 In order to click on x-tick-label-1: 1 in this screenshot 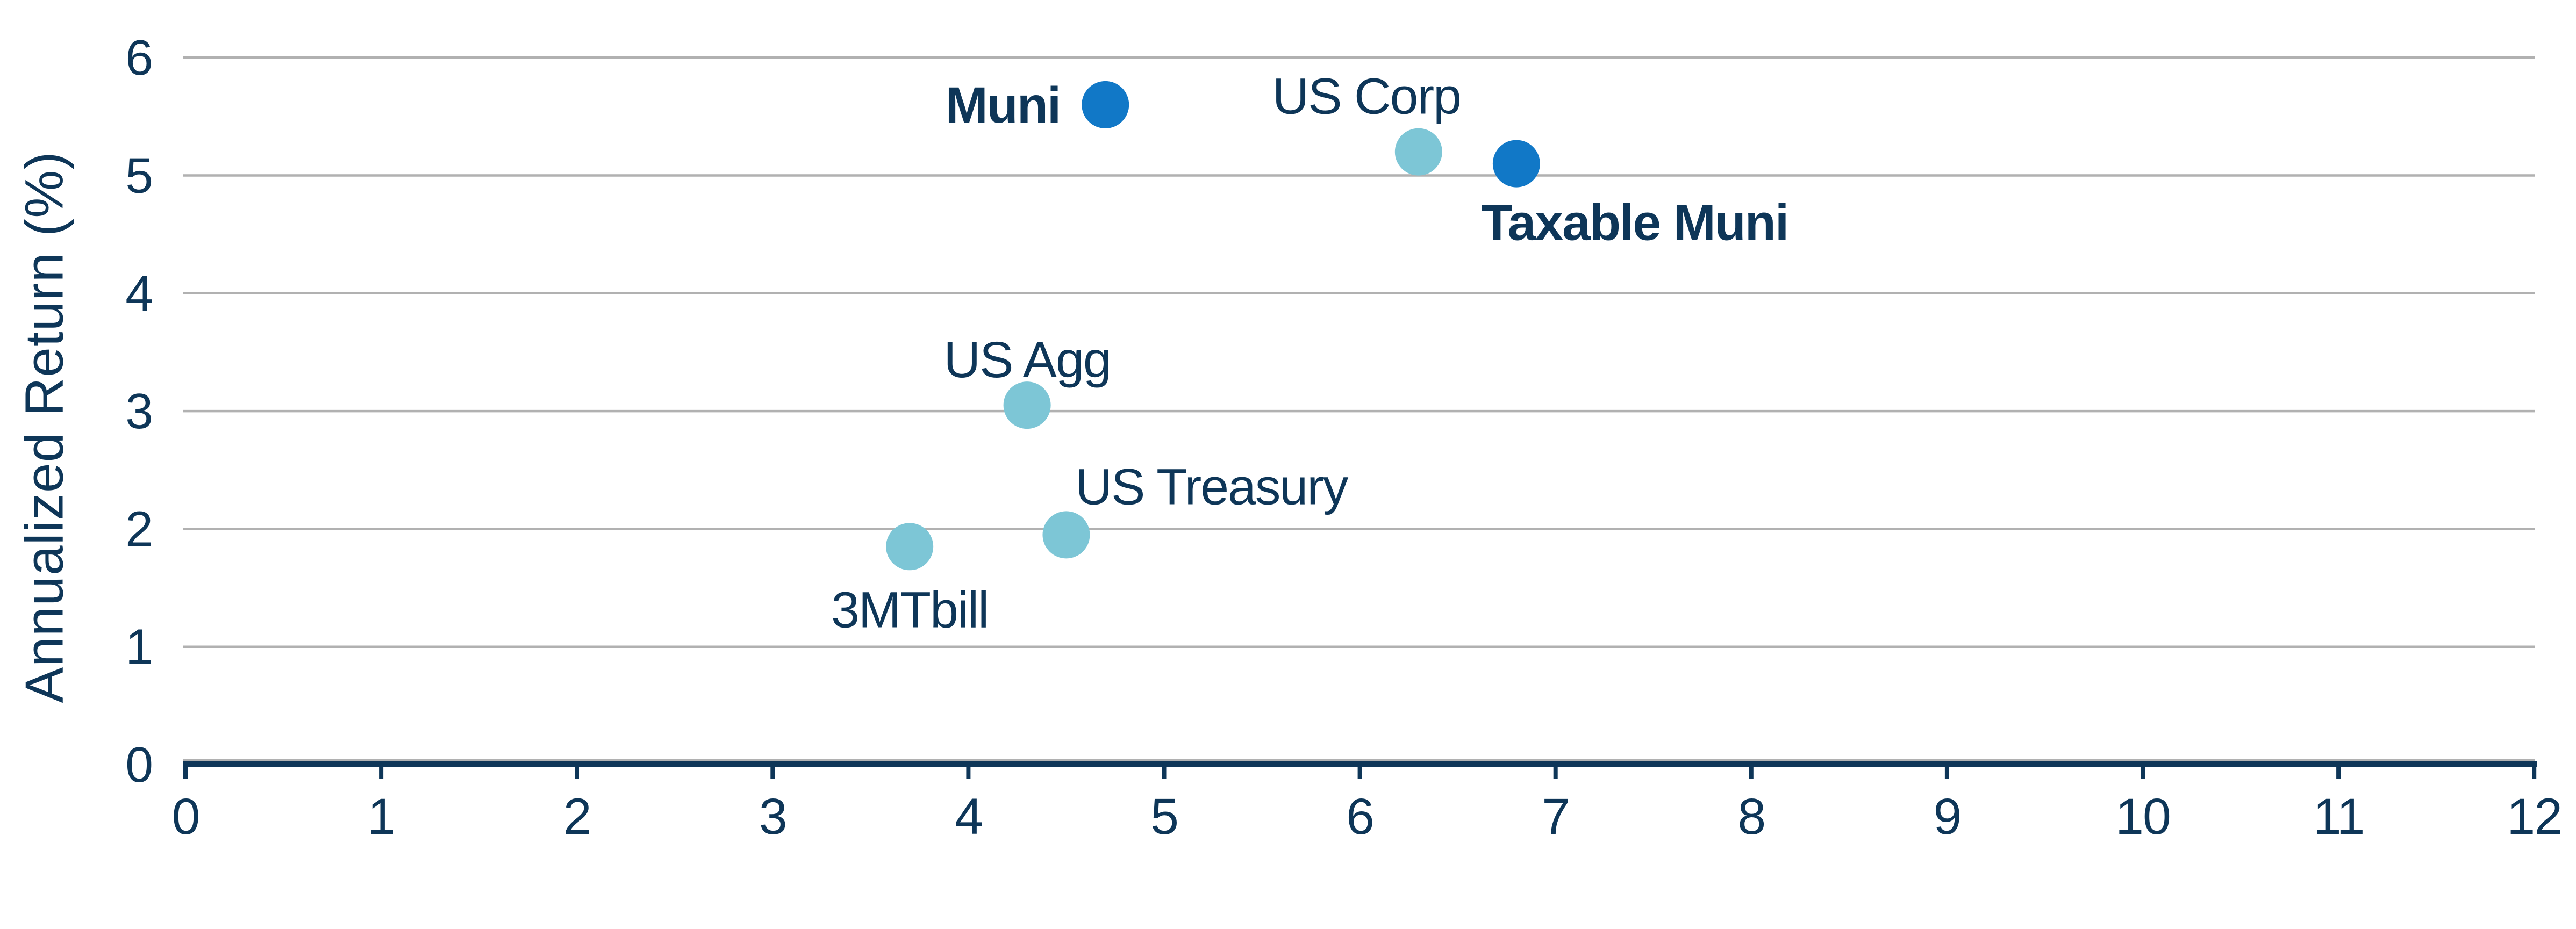, I will do `click(381, 816)`.